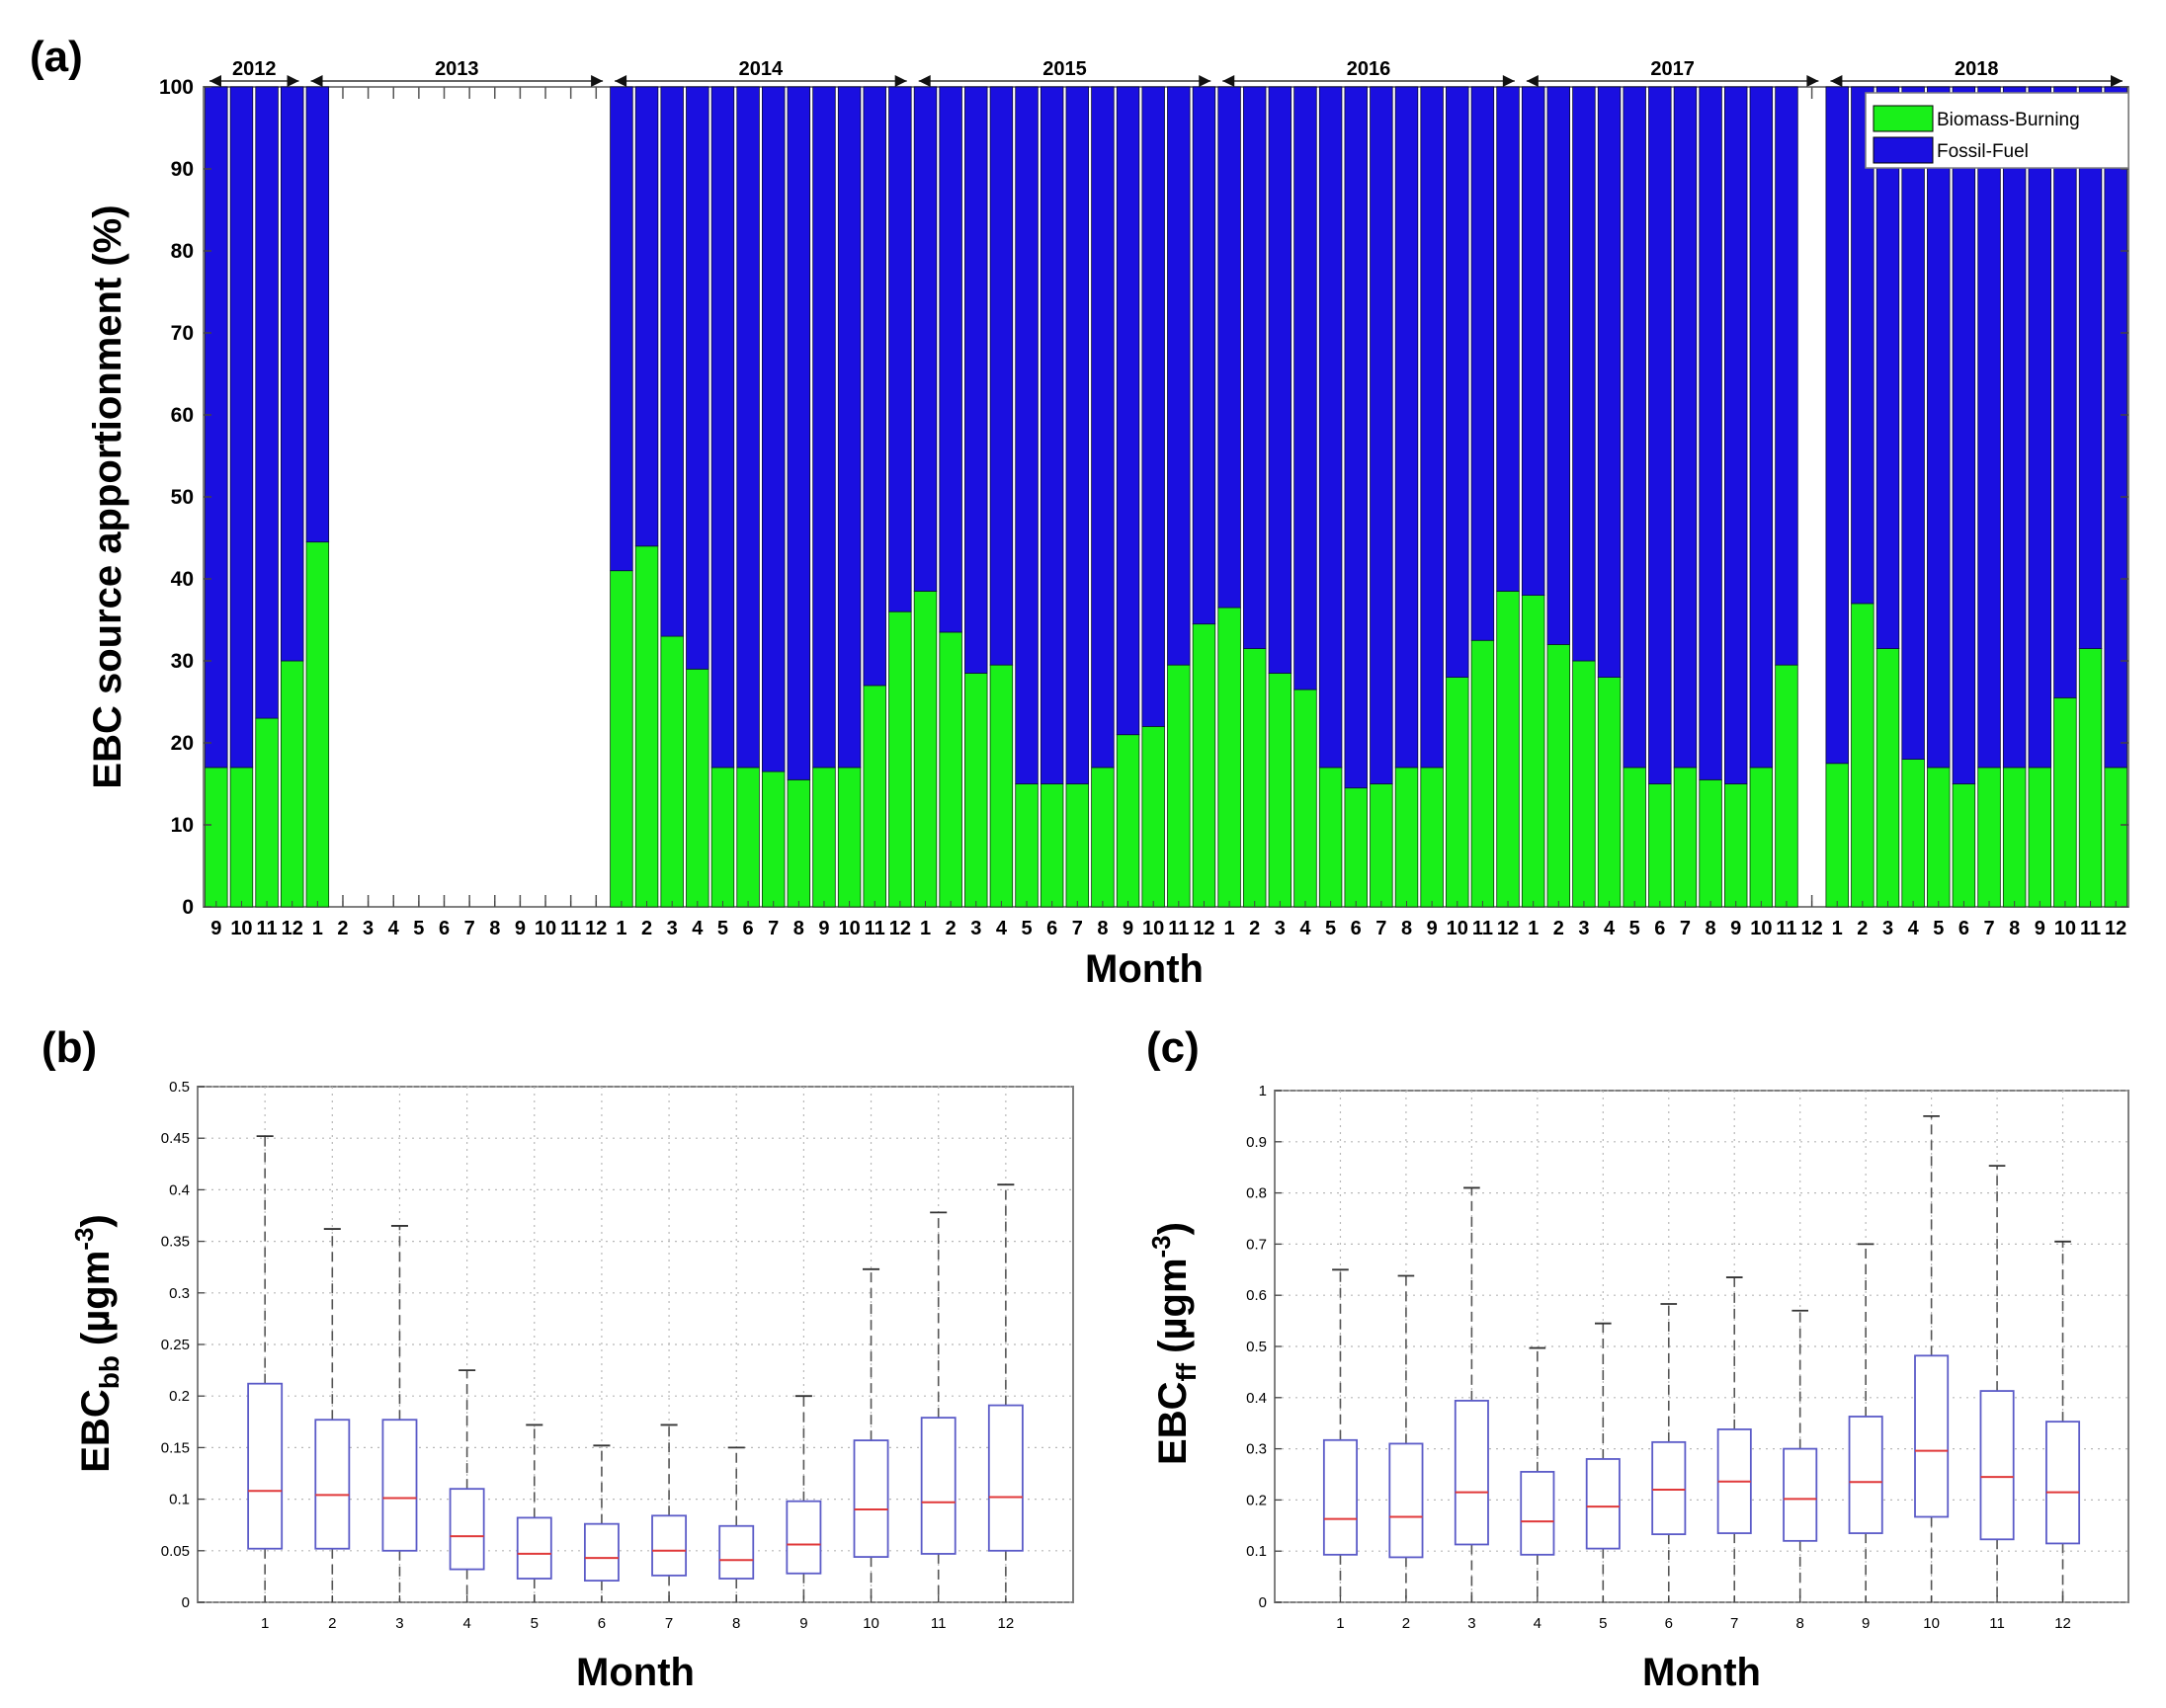 This screenshot has width=2166, height=1708. Describe the element at coordinates (1704, 1614) in the screenshot. I see `x-axis-ticks-c: 1 2 3 4 5 6 7 8 9 10 11 12` at that location.